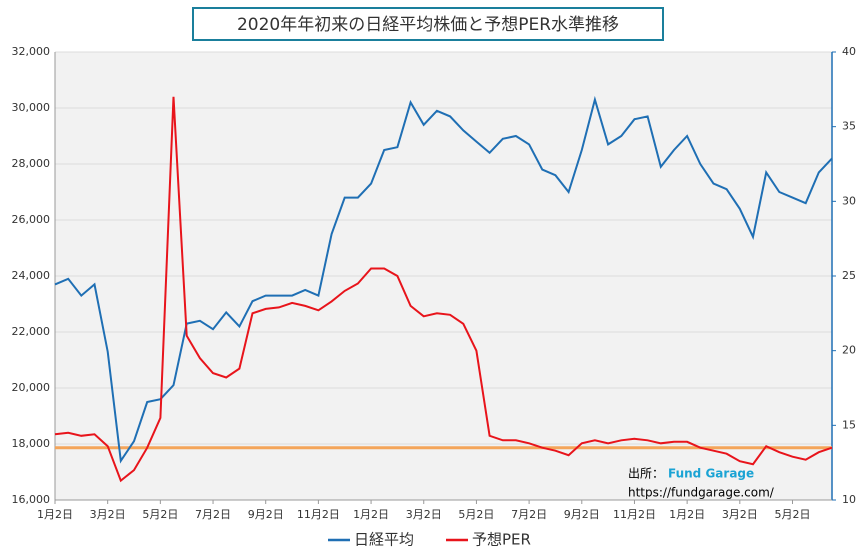 The height and width of the screenshot is (557, 864). What do you see at coordinates (31, 499) in the screenshot?
I see `y-tick-label: 16,000` at bounding box center [31, 499].